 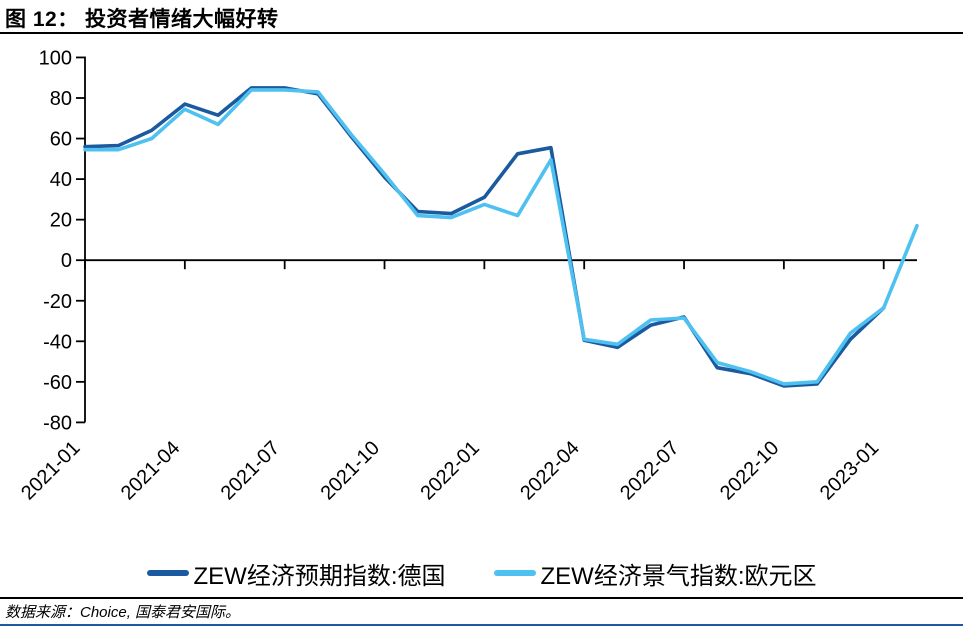 What do you see at coordinates (57, 302) in the screenshot?
I see `y-tick-label: -20` at bounding box center [57, 302].